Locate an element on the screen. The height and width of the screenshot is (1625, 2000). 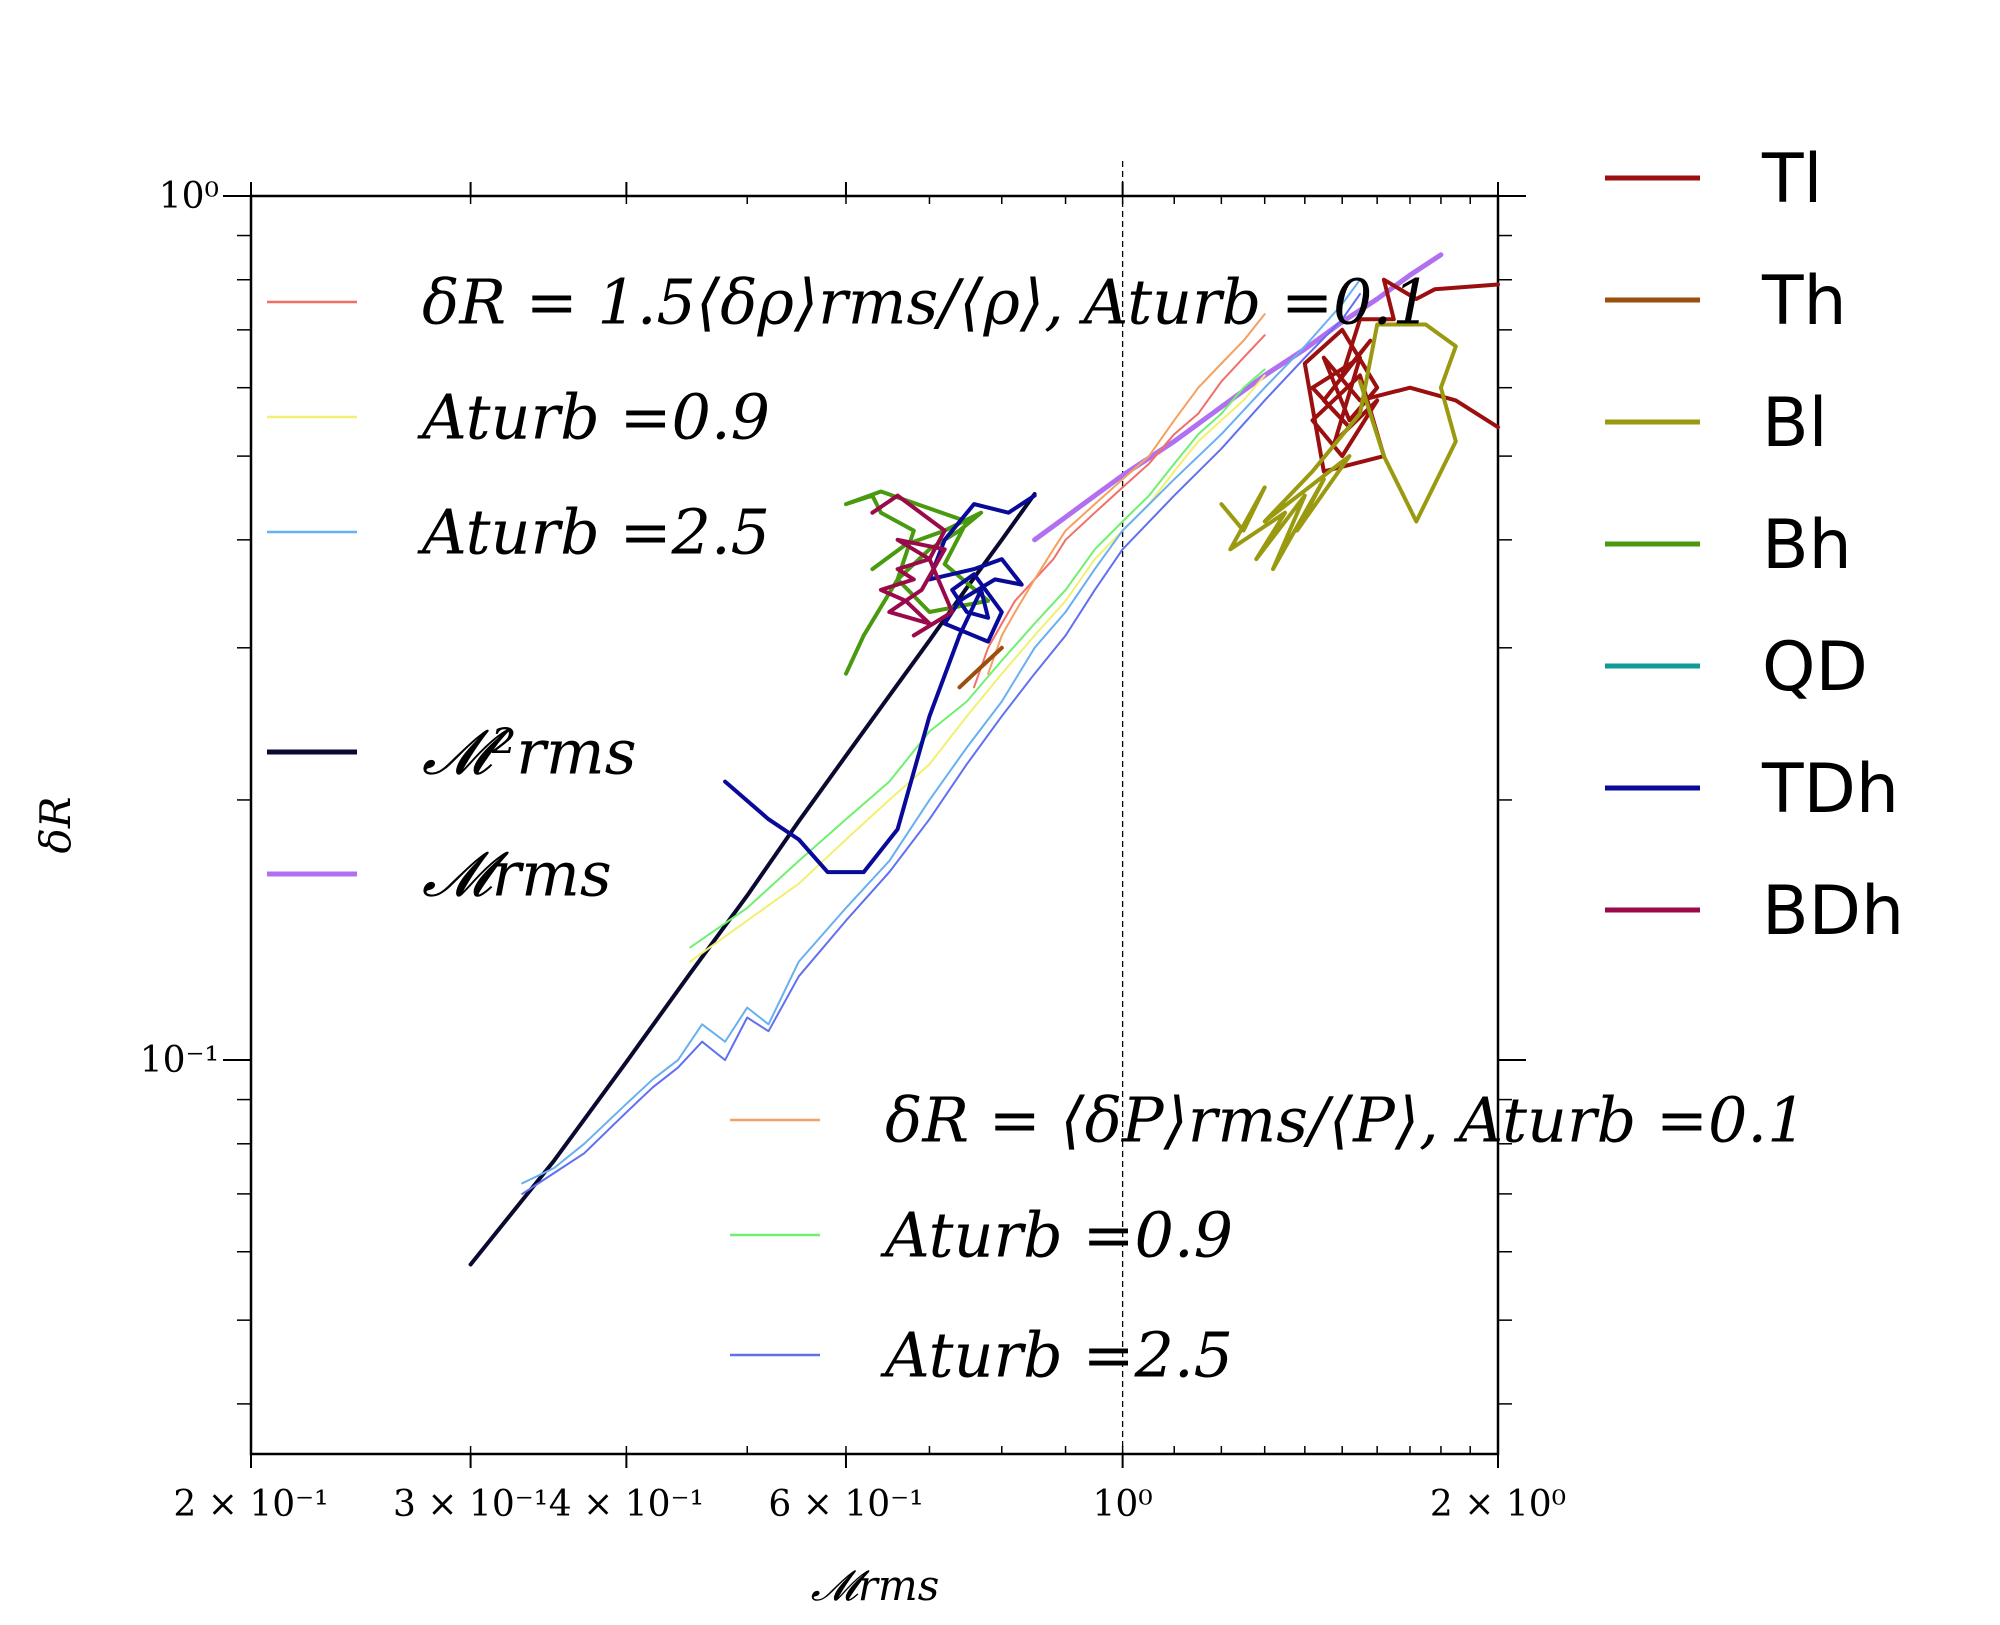
legend-label: Th is located at coordinates (1804, 301).